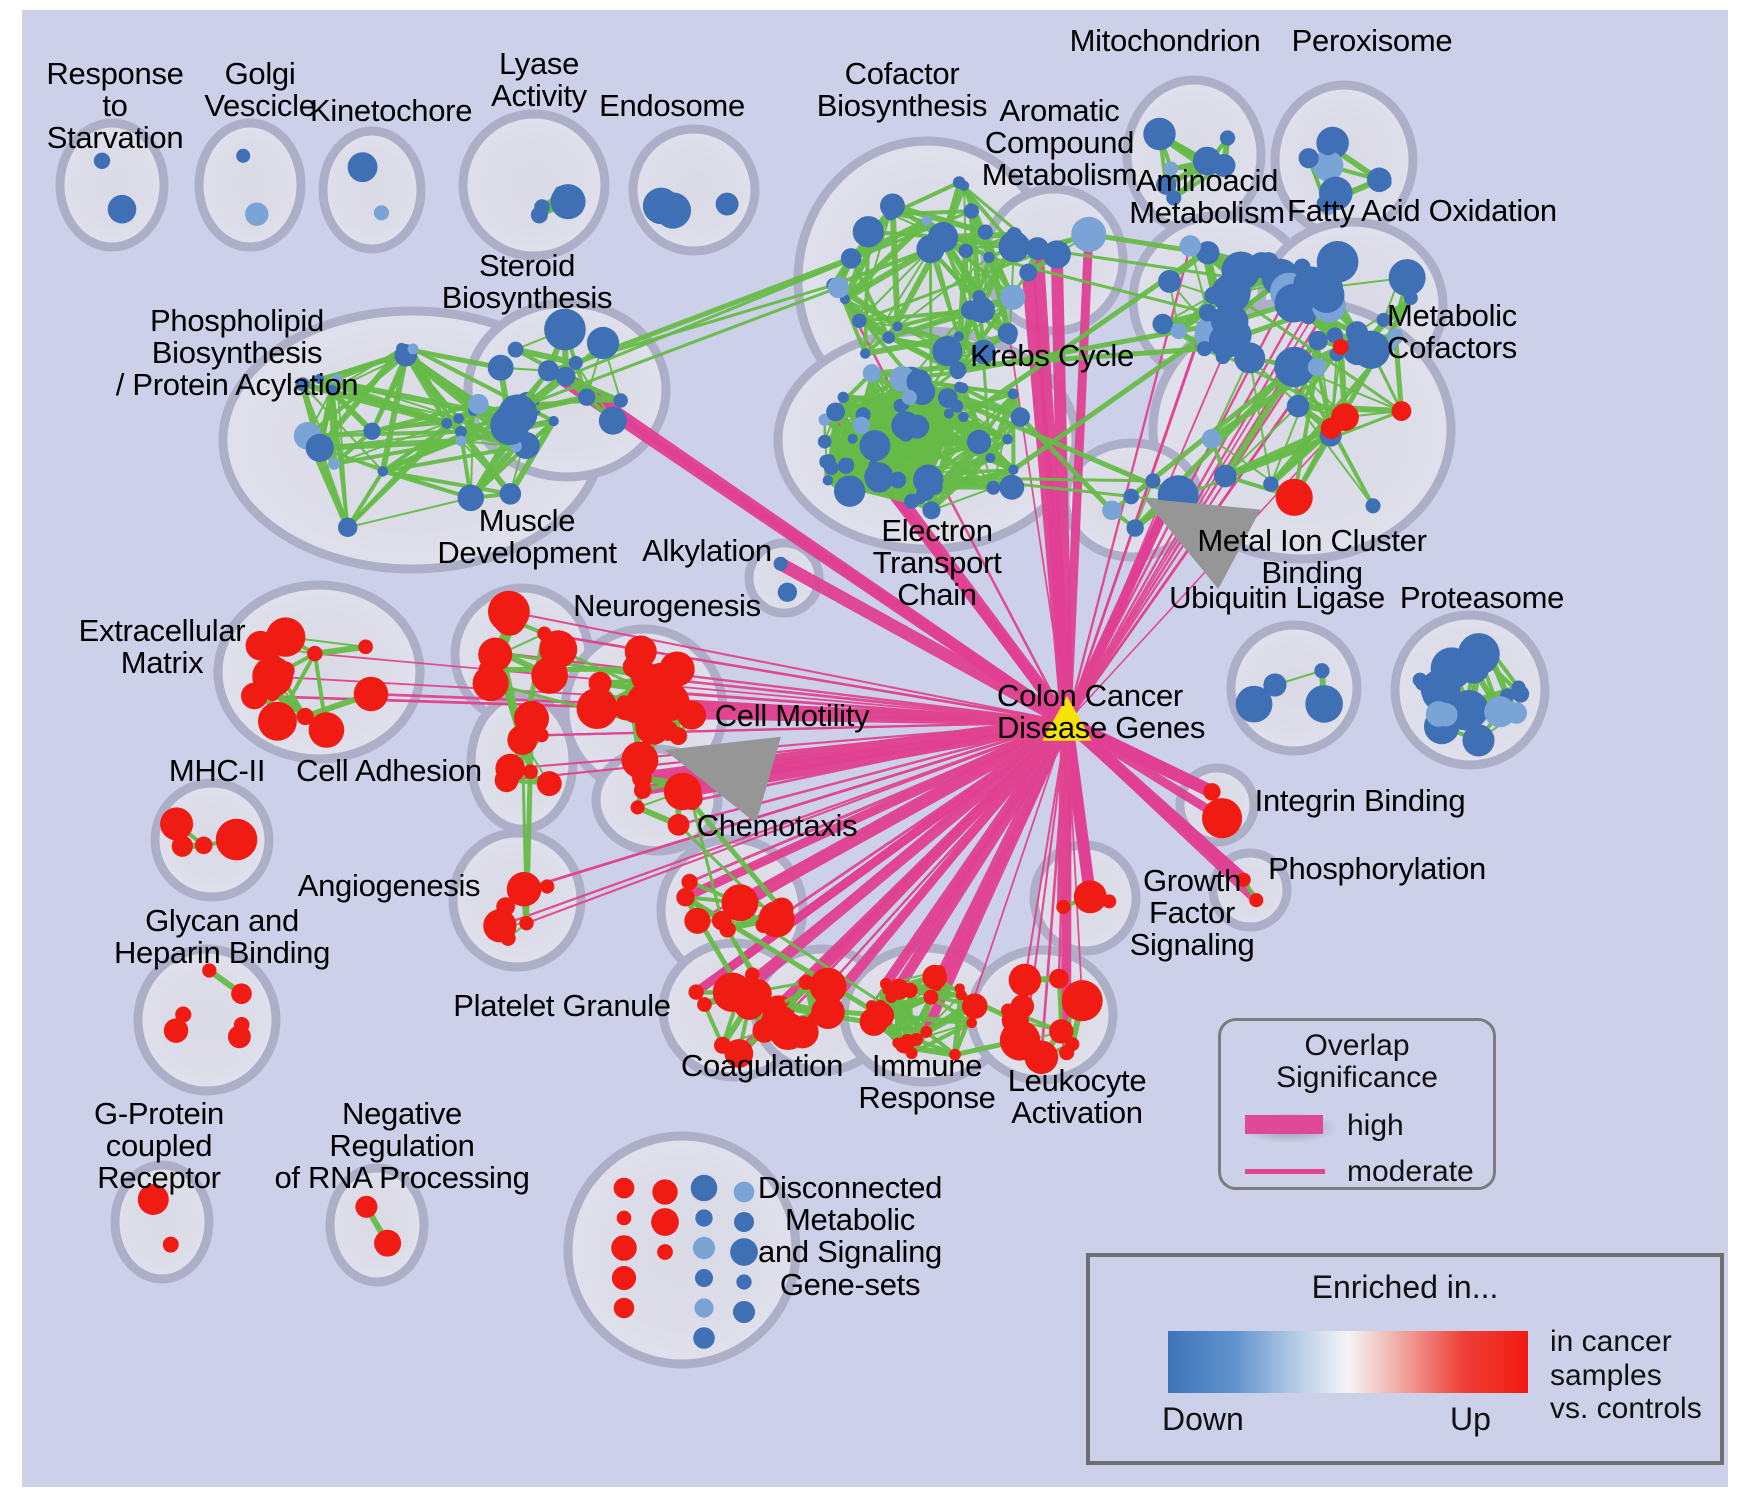 This screenshot has height=1507, width=1750. What do you see at coordinates (1357, 1062) in the screenshot?
I see `overlap-legend-title: Overlap Significance` at bounding box center [1357, 1062].